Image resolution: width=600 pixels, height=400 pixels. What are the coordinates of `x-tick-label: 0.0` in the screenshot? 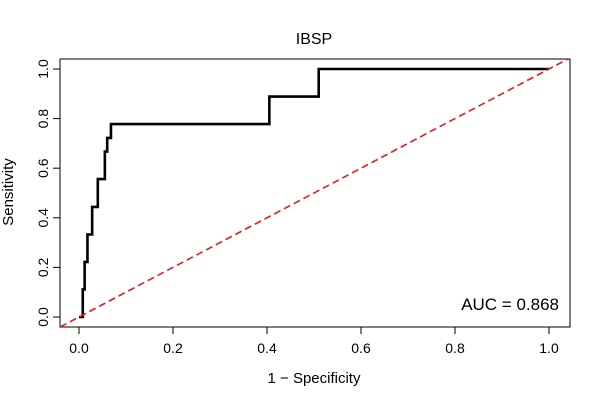 It's located at (79, 348).